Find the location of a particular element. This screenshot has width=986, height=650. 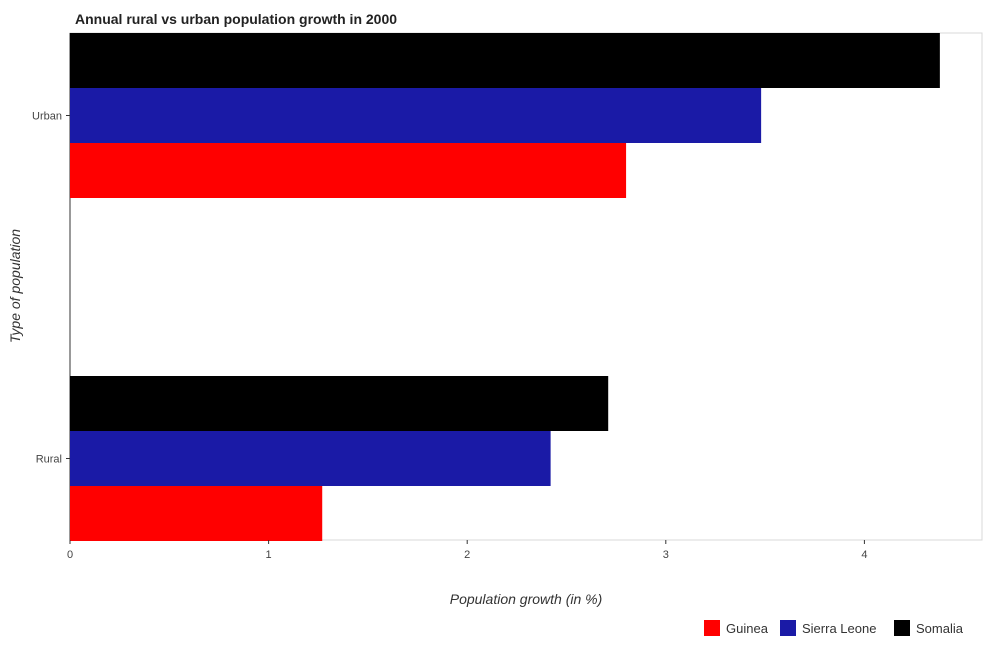

y-tick-labels: Rural Urban is located at coordinates (51, 288).